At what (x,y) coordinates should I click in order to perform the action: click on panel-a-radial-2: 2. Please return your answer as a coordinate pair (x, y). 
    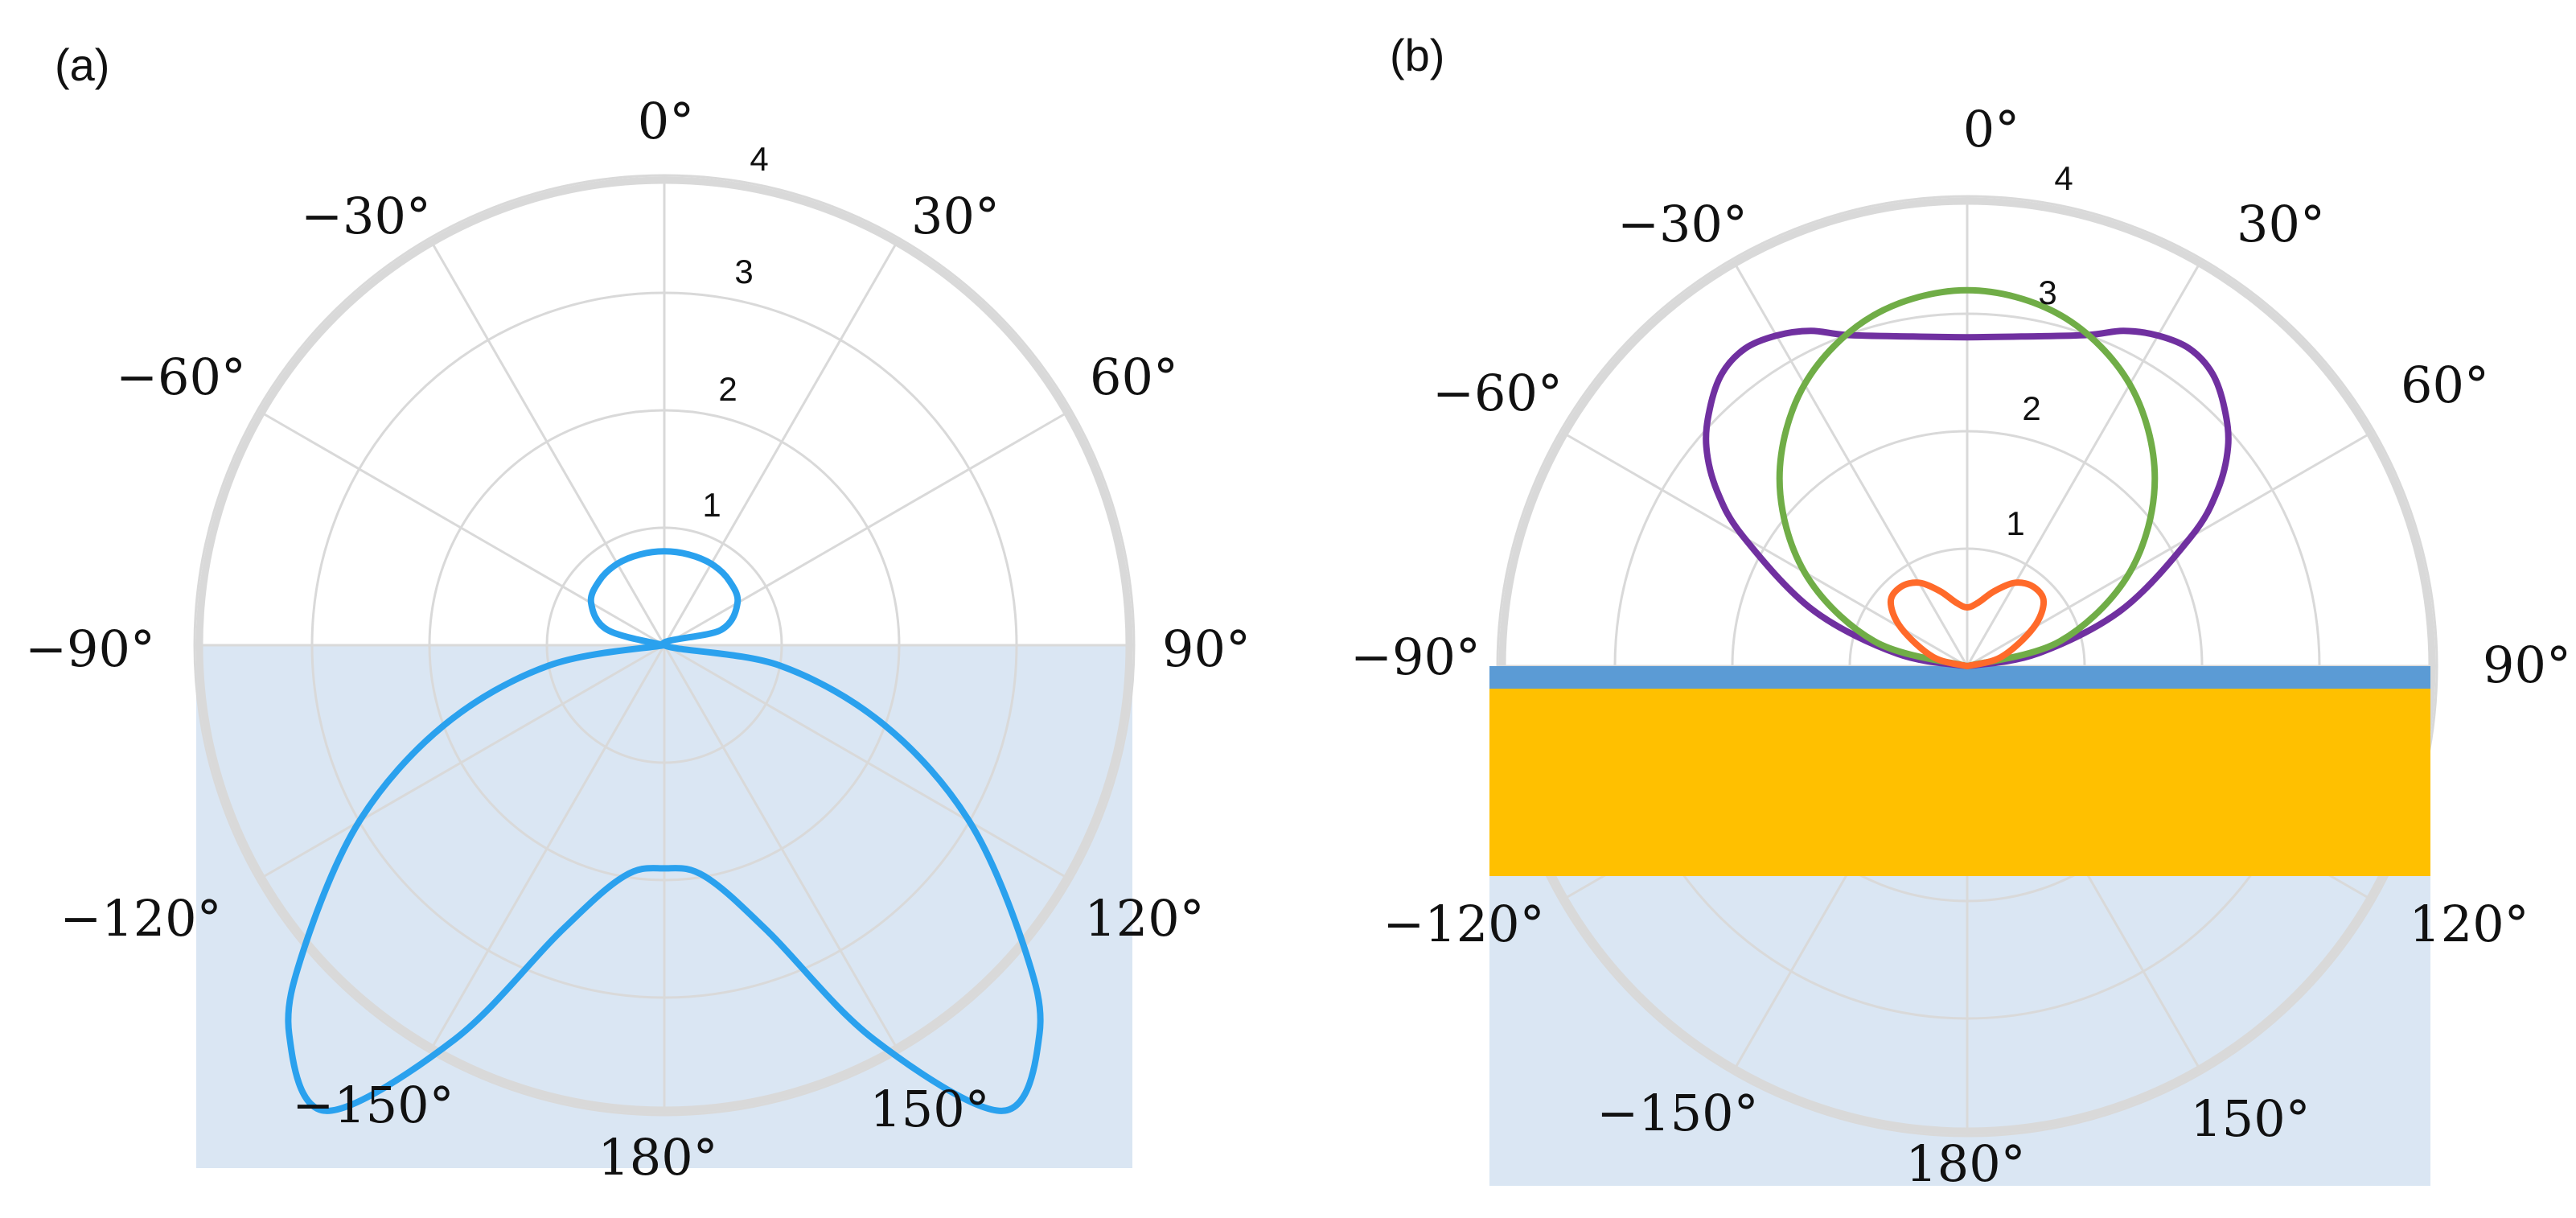
    Looking at the image, I should click on (727, 389).